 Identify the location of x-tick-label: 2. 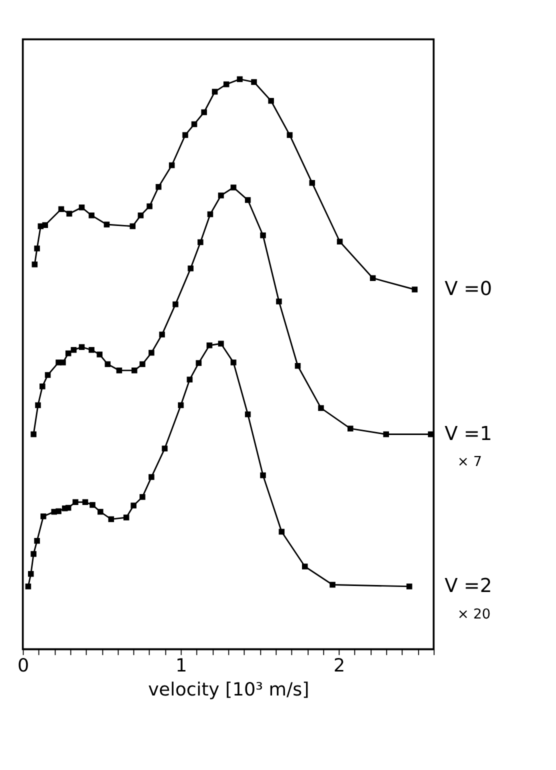
(339, 666).